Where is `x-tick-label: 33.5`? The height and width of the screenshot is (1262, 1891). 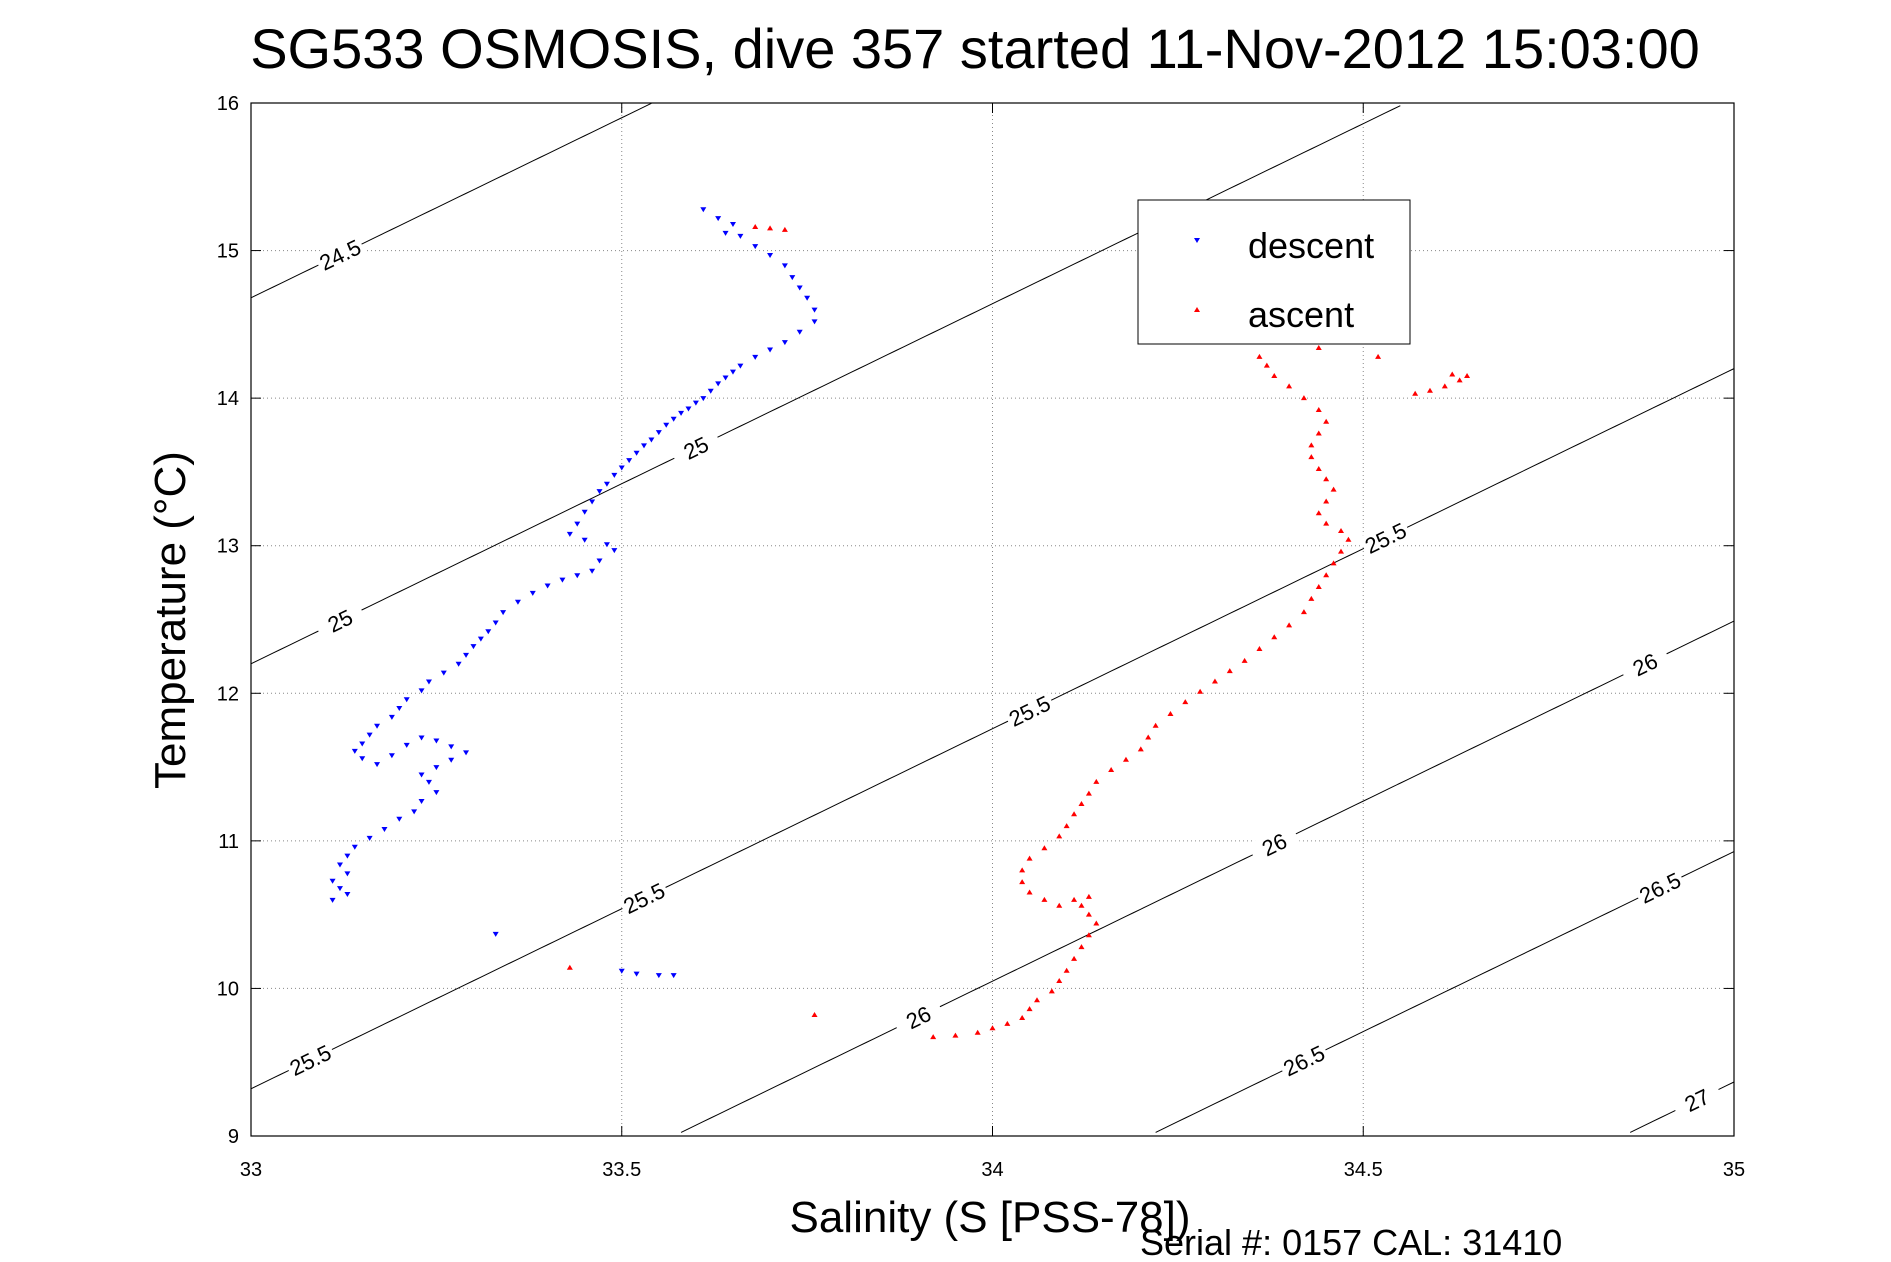
x-tick-label: 33.5 is located at coordinates (621, 1170).